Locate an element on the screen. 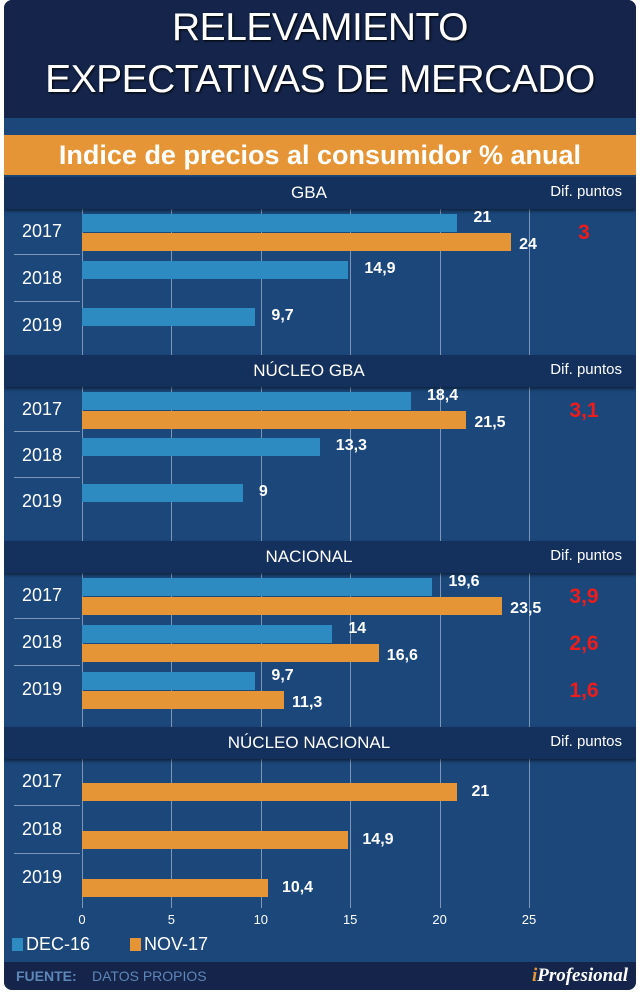 Image resolution: width=640 pixels, height=995 pixels. brand-logo: iProfesional is located at coordinates (580, 976).